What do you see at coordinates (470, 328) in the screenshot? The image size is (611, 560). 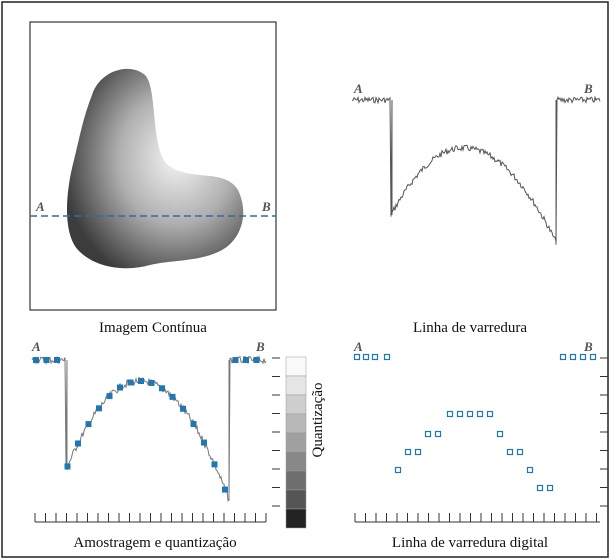 I see `caption: Linha de varredura` at bounding box center [470, 328].